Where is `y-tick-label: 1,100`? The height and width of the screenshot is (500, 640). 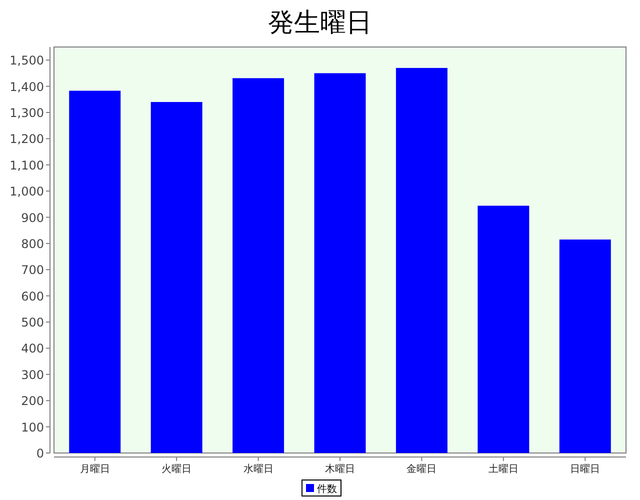
y-tick-label: 1,100 is located at coordinates (27, 165).